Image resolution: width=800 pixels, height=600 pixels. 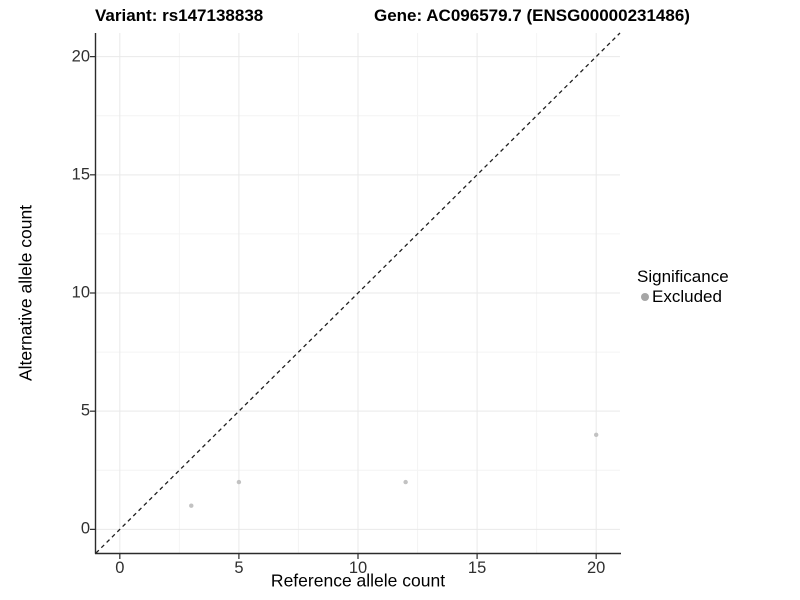 I want to click on x-tick-label: 5, so click(x=239, y=568).